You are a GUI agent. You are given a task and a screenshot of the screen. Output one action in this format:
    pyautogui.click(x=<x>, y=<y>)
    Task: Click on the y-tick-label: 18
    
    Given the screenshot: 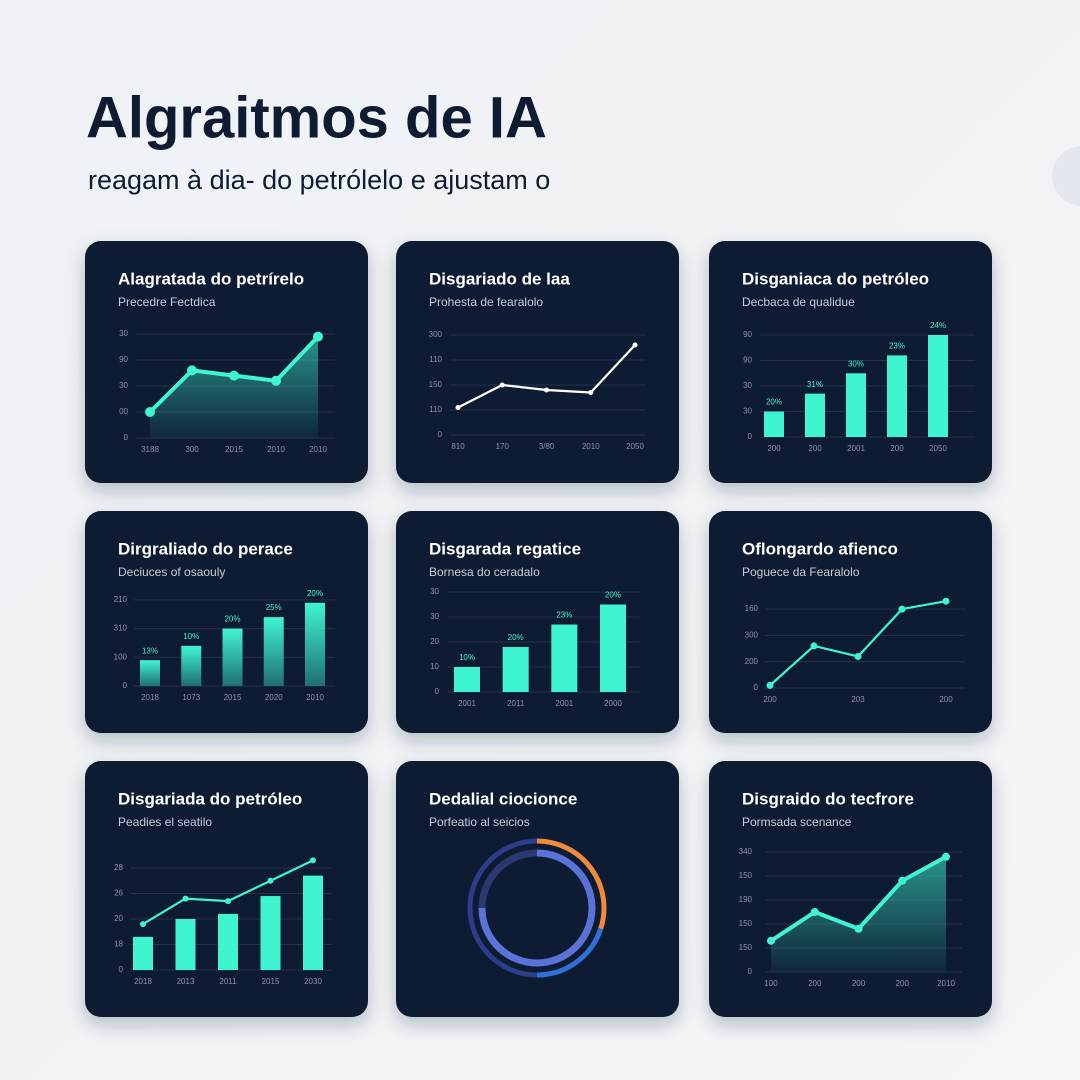 What is the action you would take?
    pyautogui.click(x=118, y=944)
    